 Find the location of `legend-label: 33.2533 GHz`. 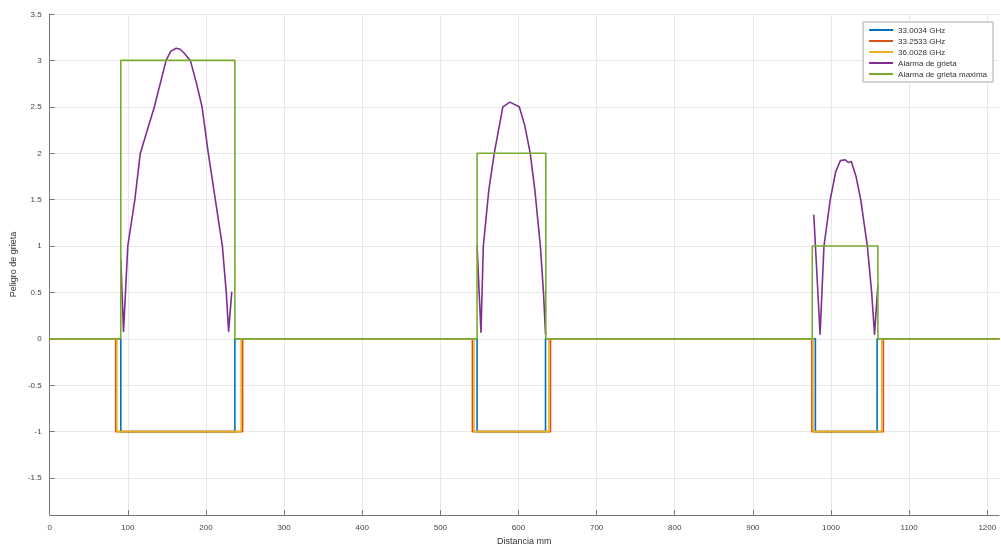

legend-label: 33.2533 GHz is located at coordinates (922, 41).